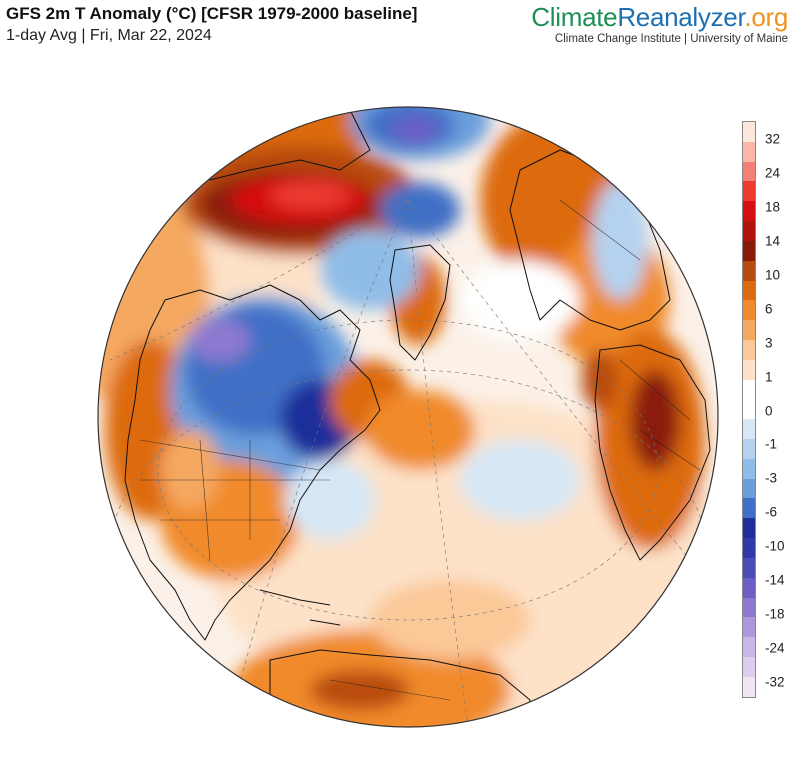 Image resolution: width=800 pixels, height=774 pixels. What do you see at coordinates (775, 546) in the screenshot?
I see `colorbar-label: -10` at bounding box center [775, 546].